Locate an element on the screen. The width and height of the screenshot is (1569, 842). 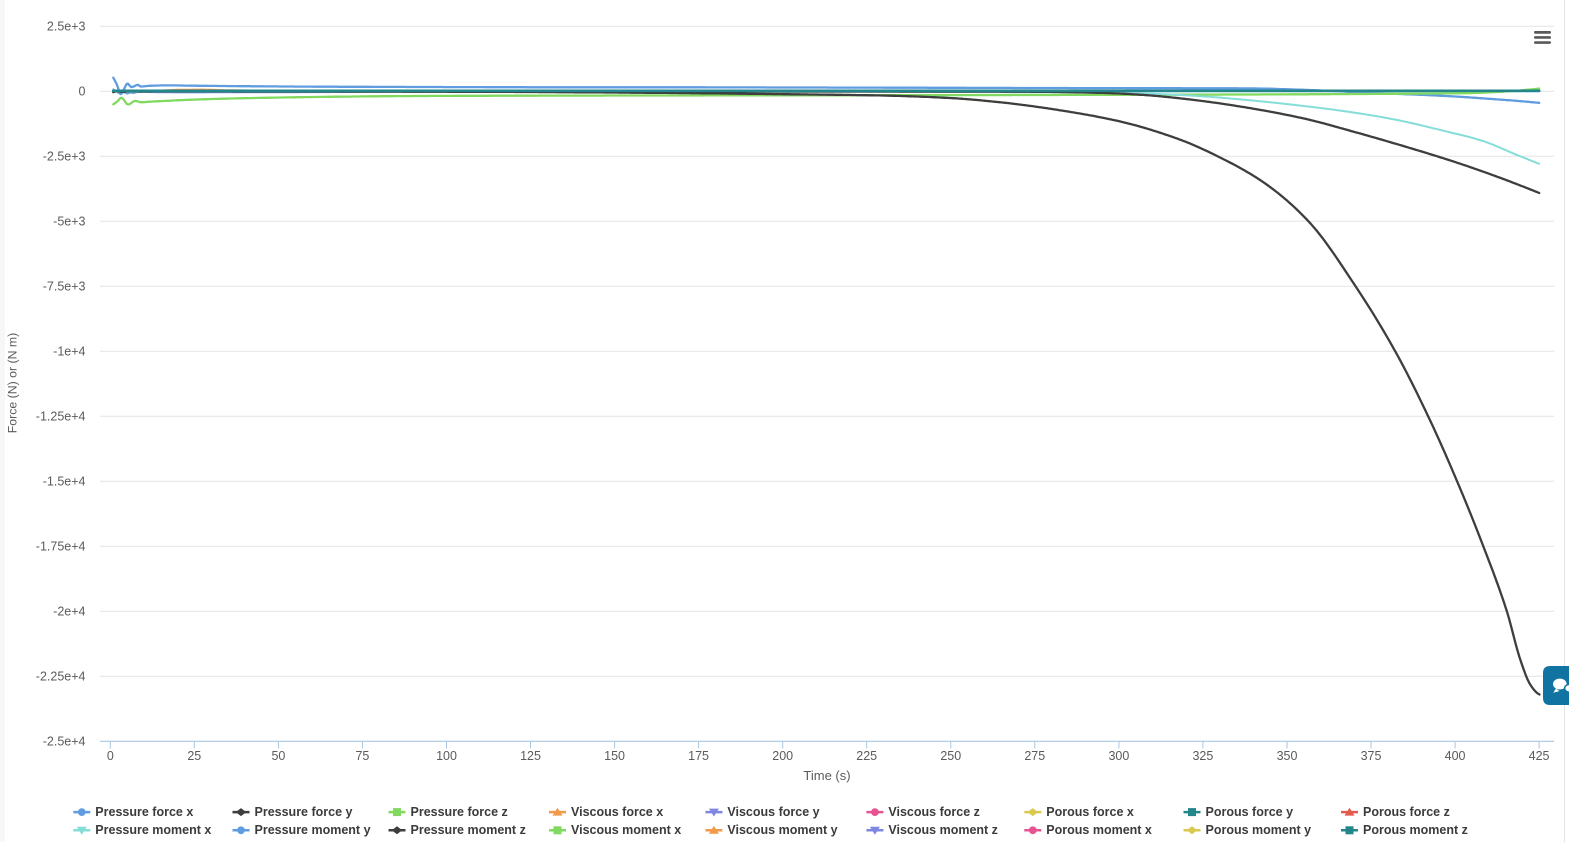
svg-text: 100 is located at coordinates (446, 756).